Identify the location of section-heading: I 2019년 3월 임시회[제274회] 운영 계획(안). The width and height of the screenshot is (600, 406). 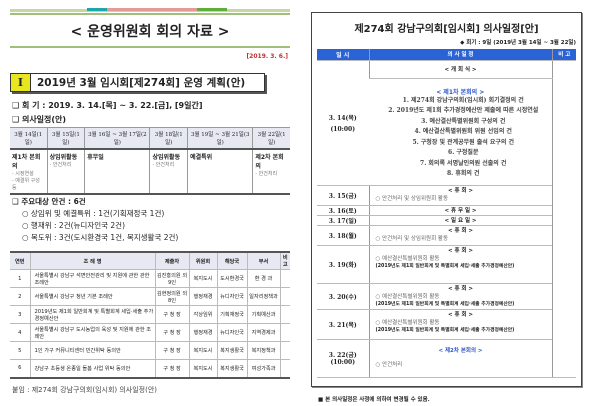
(137, 82).